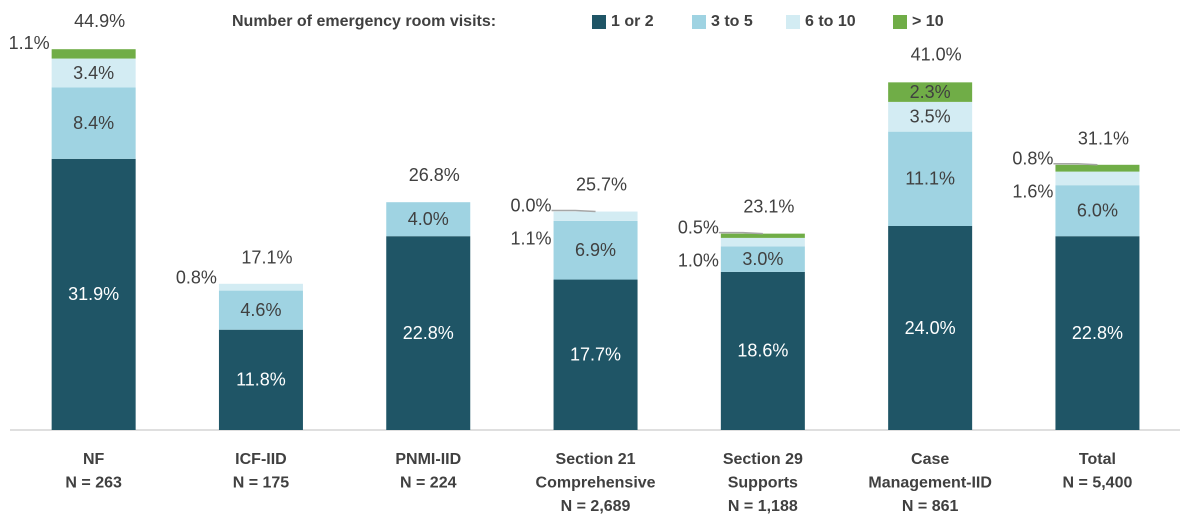  What do you see at coordinates (1098, 483) in the screenshot?
I see `x-tick-label: N = 5,400` at bounding box center [1098, 483].